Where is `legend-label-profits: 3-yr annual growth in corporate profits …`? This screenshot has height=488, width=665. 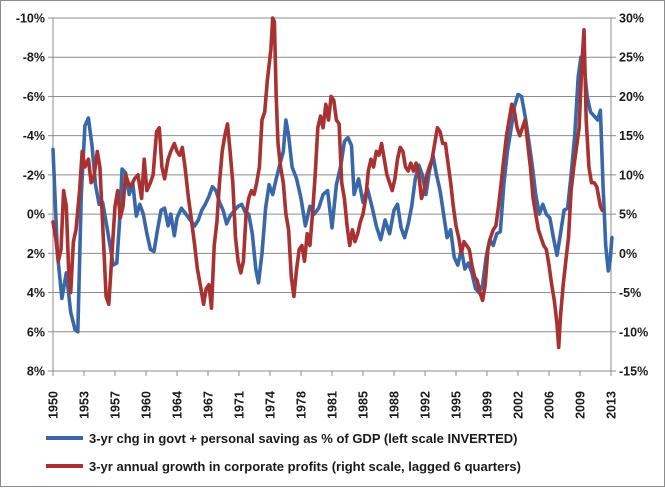
legend-label-profits: 3-yr annual growth in corporate profits … is located at coordinates (305, 466).